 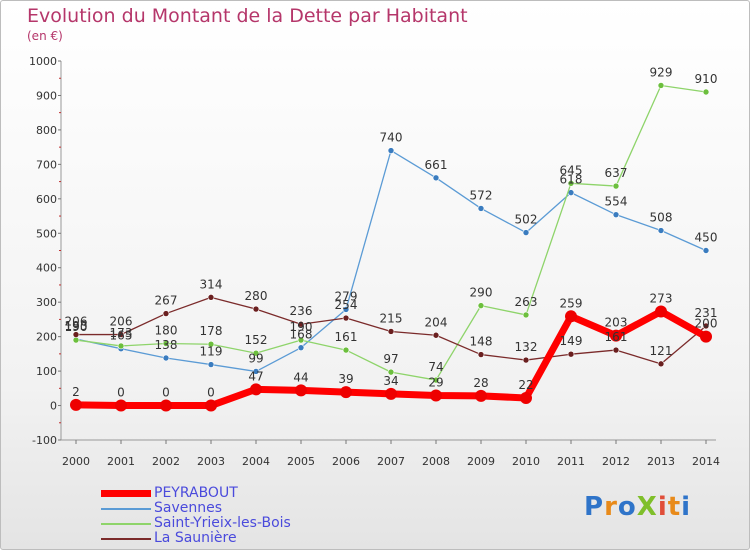 What do you see at coordinates (121, 322) in the screenshot?
I see `data-label: 206` at bounding box center [121, 322].